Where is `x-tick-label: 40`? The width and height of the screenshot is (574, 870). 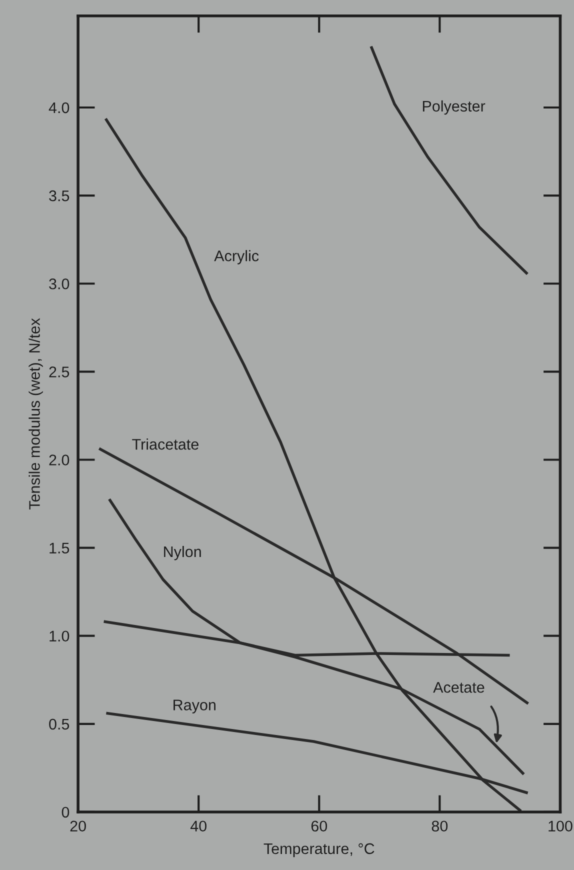
x-tick-label: 40 is located at coordinates (198, 826).